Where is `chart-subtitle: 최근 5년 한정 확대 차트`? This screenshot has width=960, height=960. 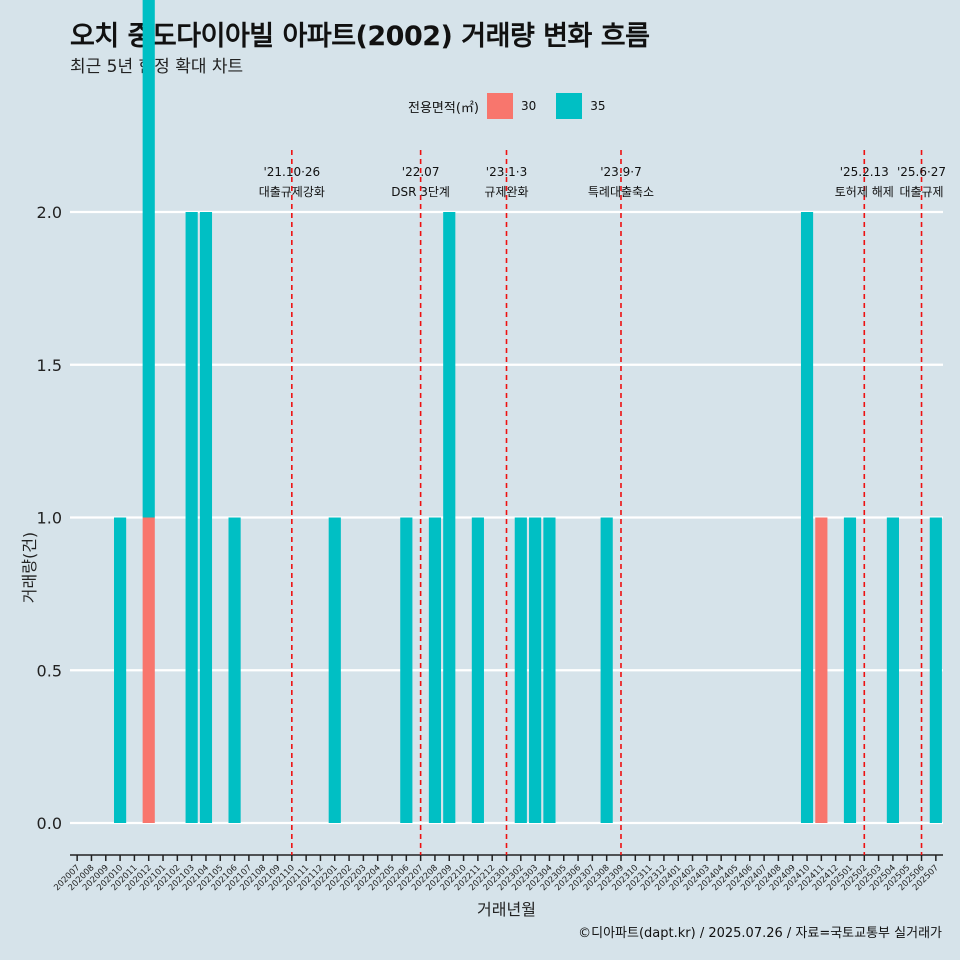 chart-subtitle: 최근 5년 한정 확대 차트 is located at coordinates (157, 67).